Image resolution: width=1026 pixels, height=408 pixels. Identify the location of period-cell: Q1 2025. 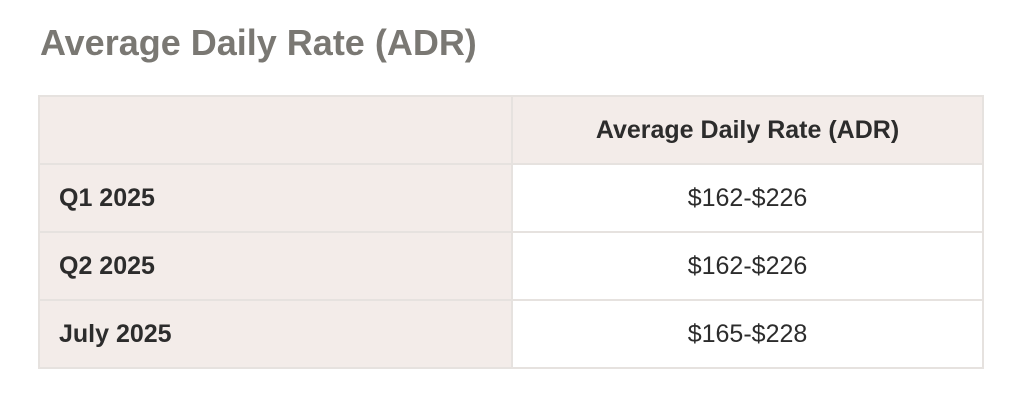
(275, 198).